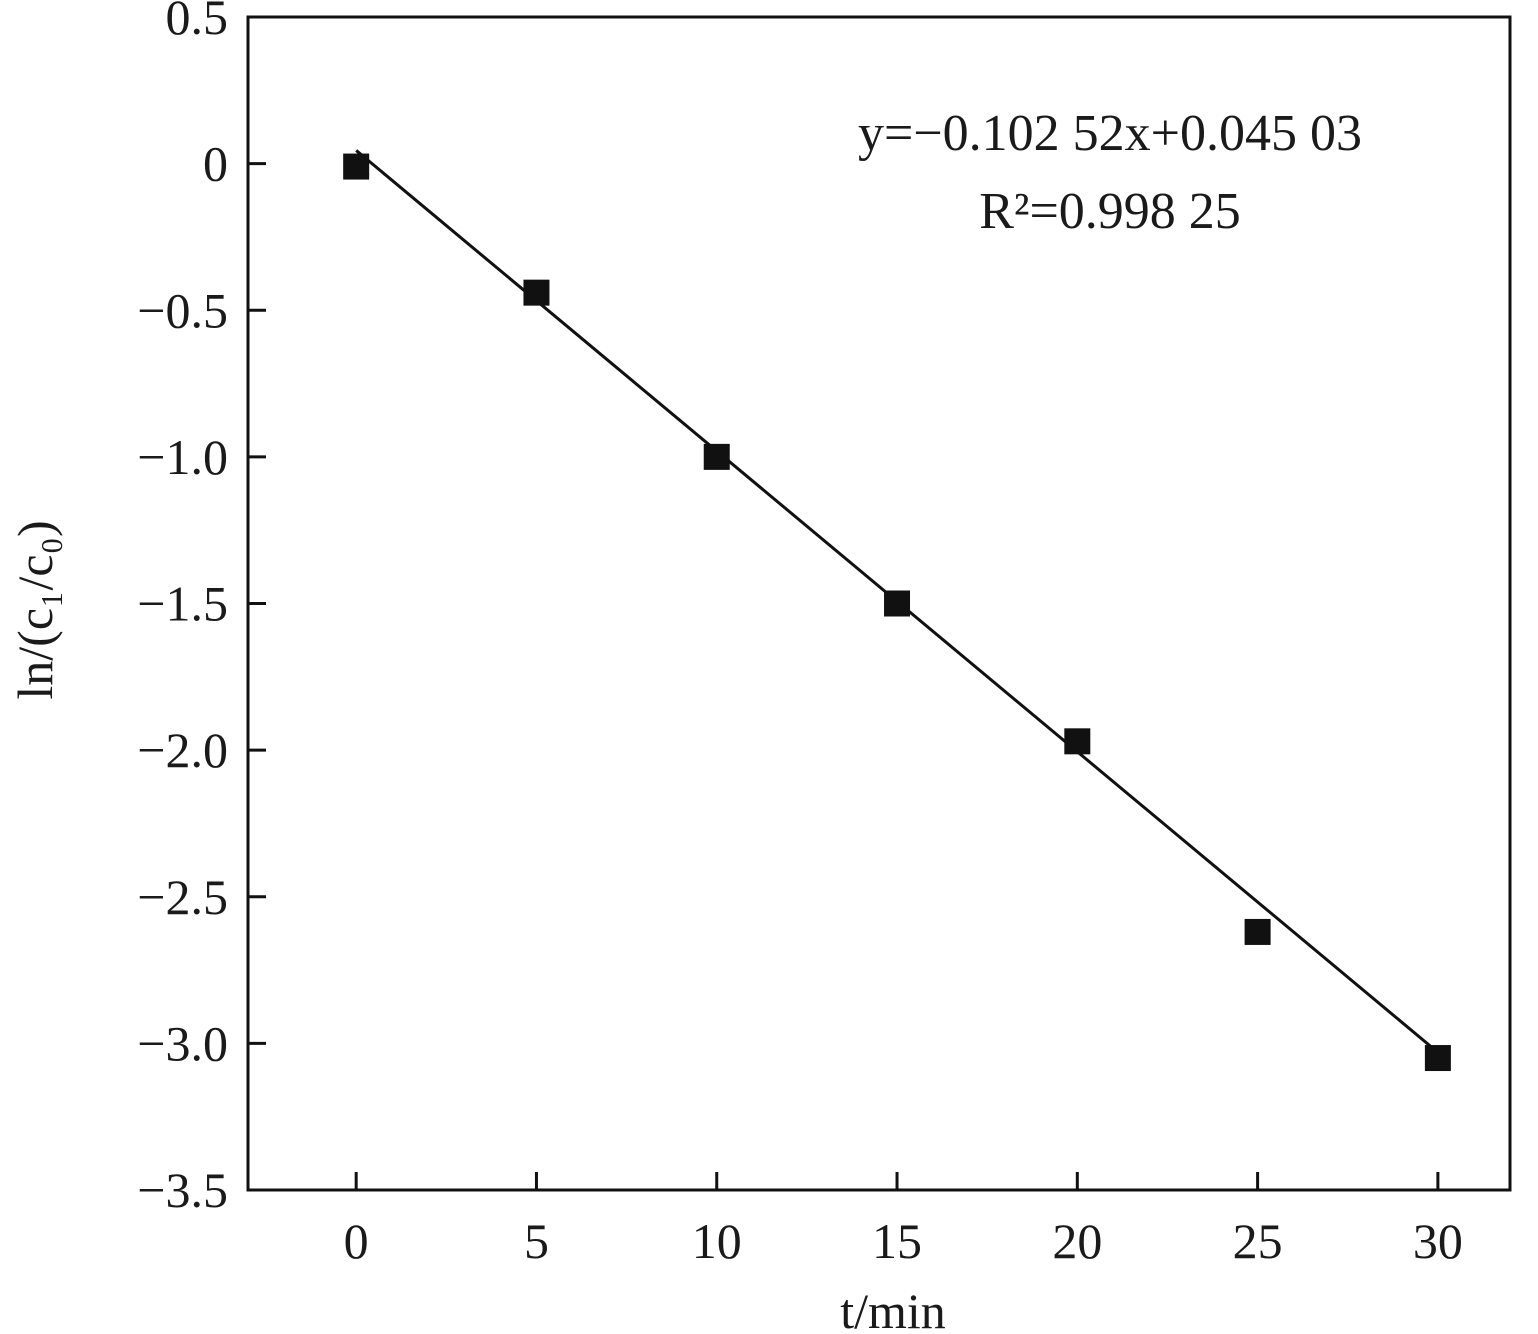 The image size is (1538, 1334). Describe the element at coordinates (1110, 133) in the screenshot. I see `fit-equation: y=−0.102 52x+0.045 03` at that location.